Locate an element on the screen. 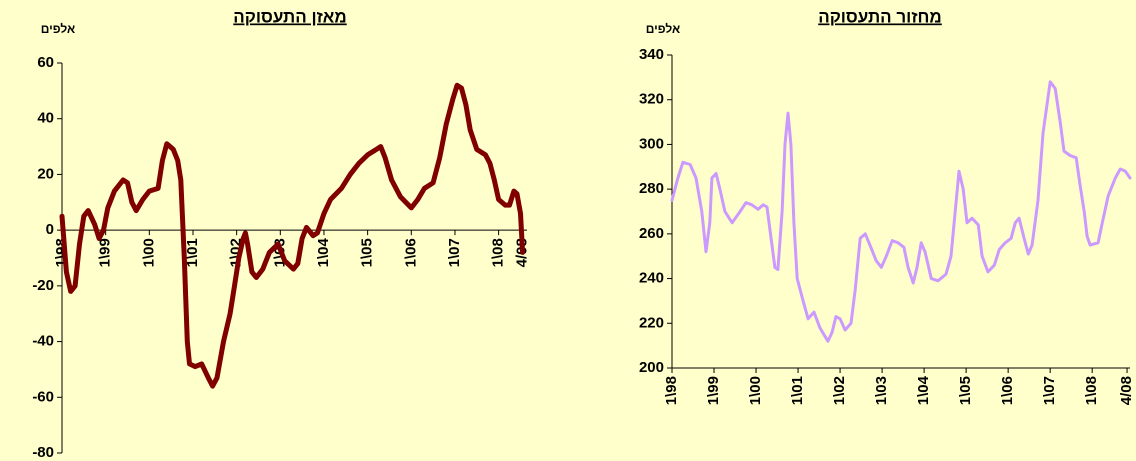 Image resolution: width=1136 pixels, height=461 pixels. chart-title: מאזן התעסוקה is located at coordinates (289, 16).